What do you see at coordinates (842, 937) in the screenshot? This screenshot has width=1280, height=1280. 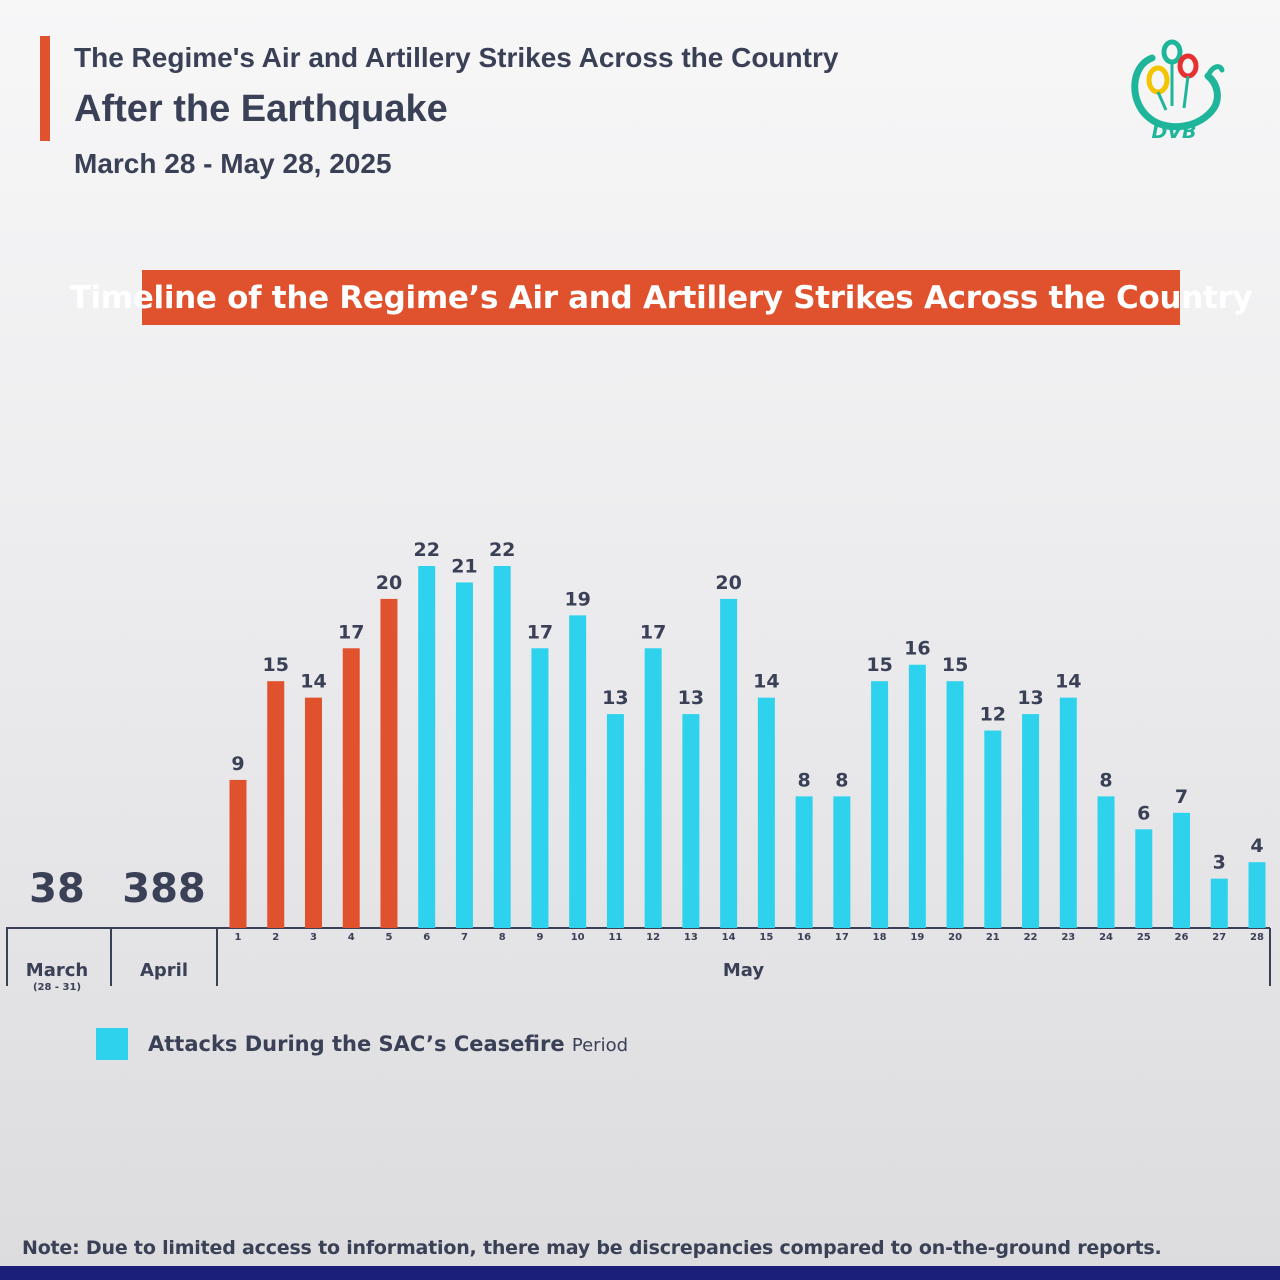 I see `x-tick-label: 17` at bounding box center [842, 937].